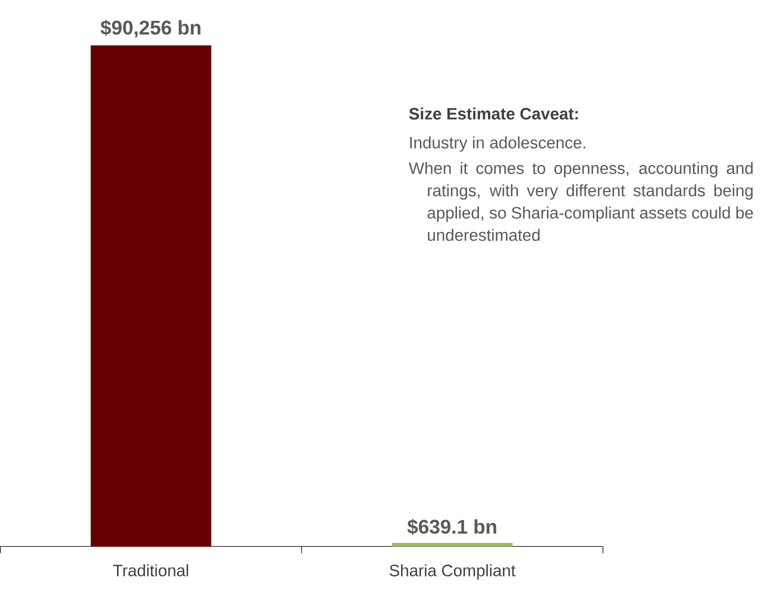 This screenshot has width=780, height=599. Describe the element at coordinates (580, 201) in the screenshot. I see `annotation: When it comes to openness, accounting and ratings, with very different standards being applied, so Sharia-compliant assets could be underestimated` at that location.